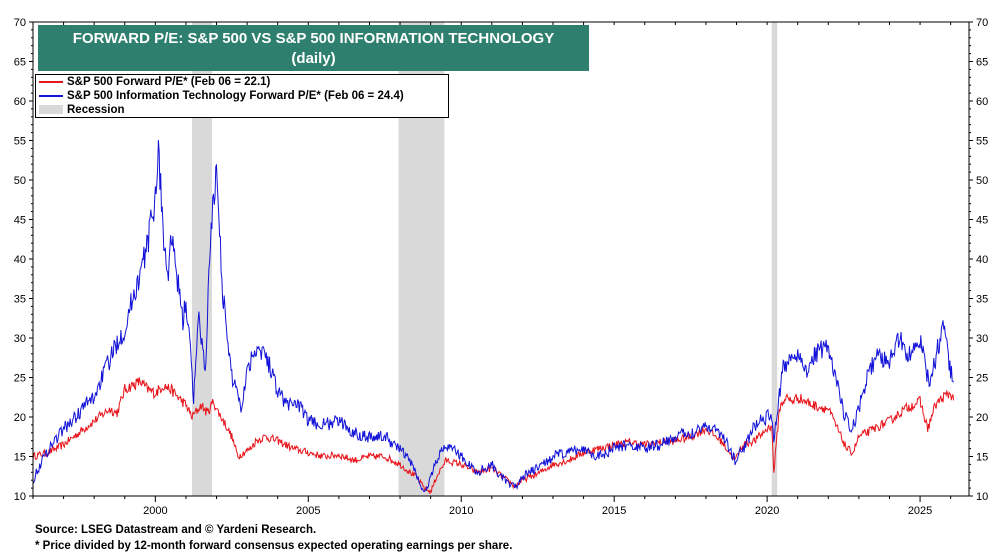 The width and height of the screenshot is (1001, 556). I want to click on legend-swatch-sp500, so click(51, 81).